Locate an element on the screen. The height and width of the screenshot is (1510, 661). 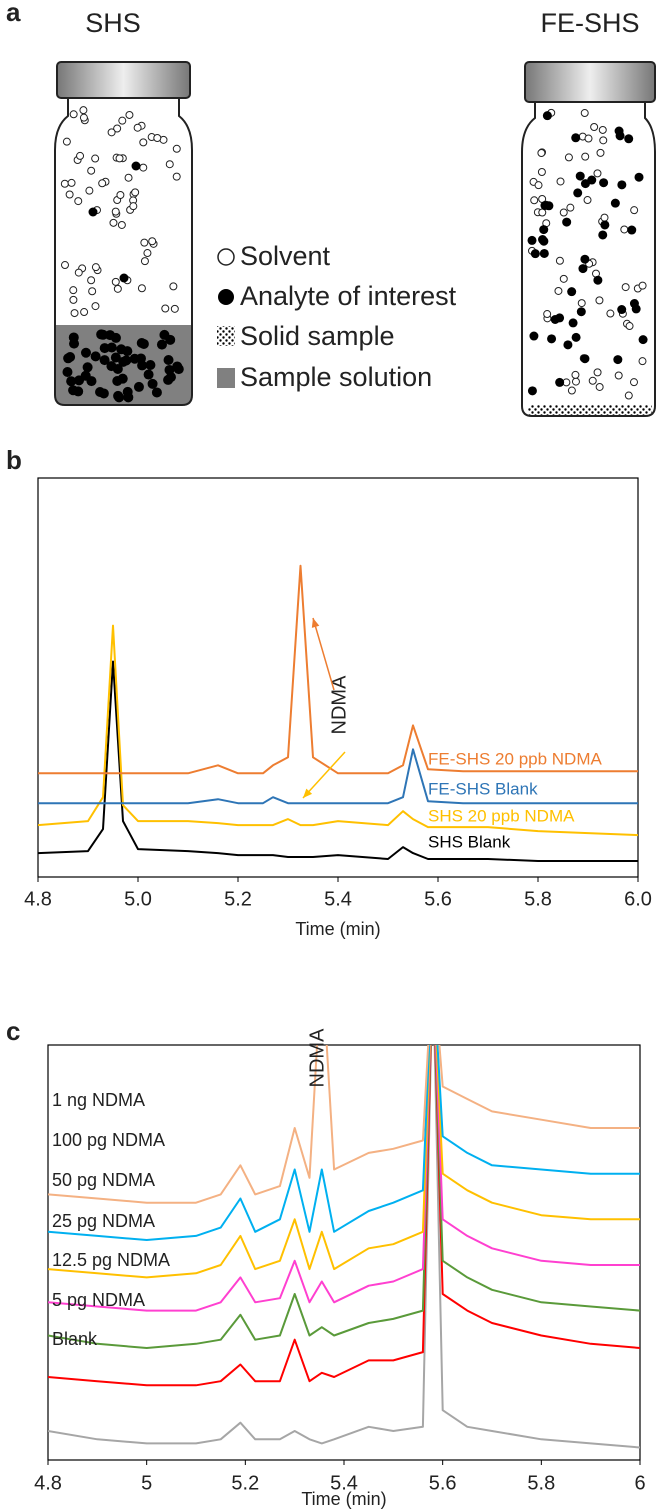
annotation-arrow is located at coordinates (324, 775).